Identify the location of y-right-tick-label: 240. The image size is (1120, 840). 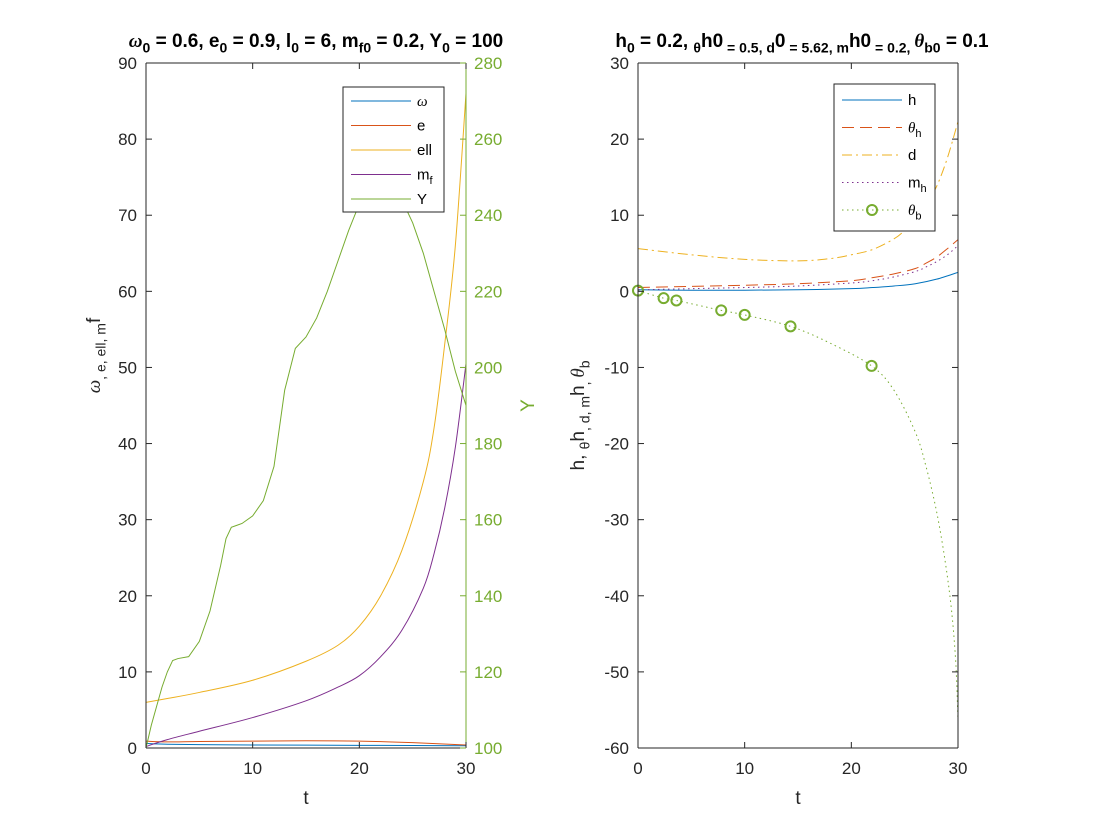
(488, 215).